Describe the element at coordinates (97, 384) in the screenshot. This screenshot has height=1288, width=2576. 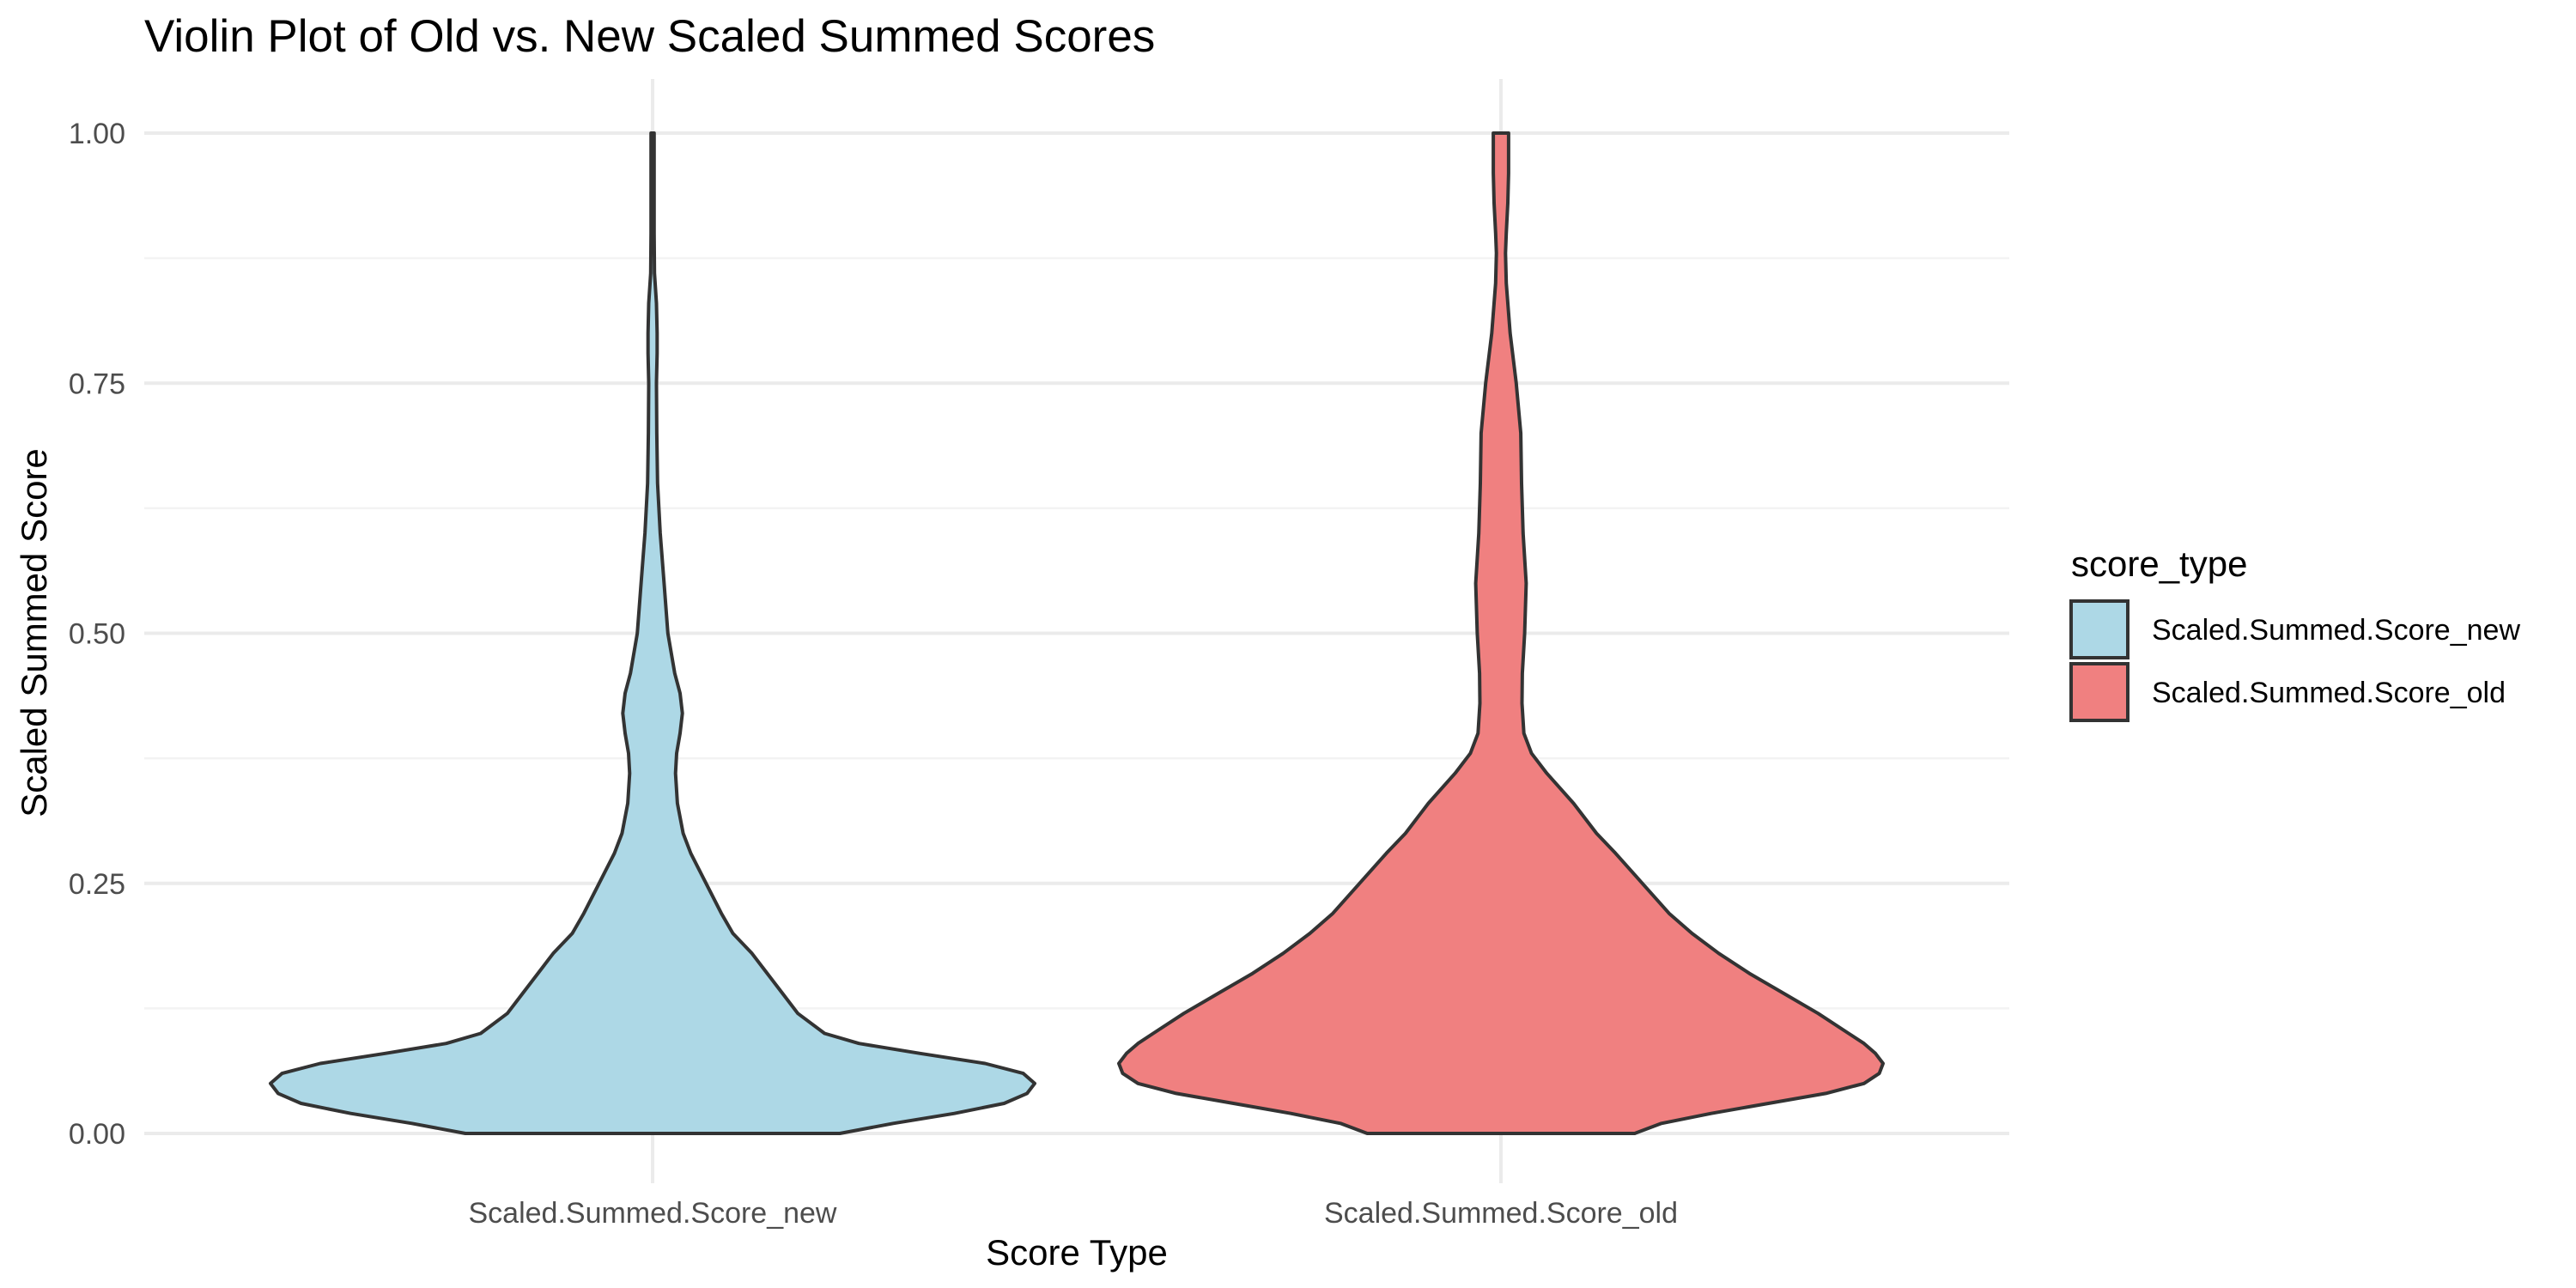
I see `y-tick-label: 0.75` at that location.